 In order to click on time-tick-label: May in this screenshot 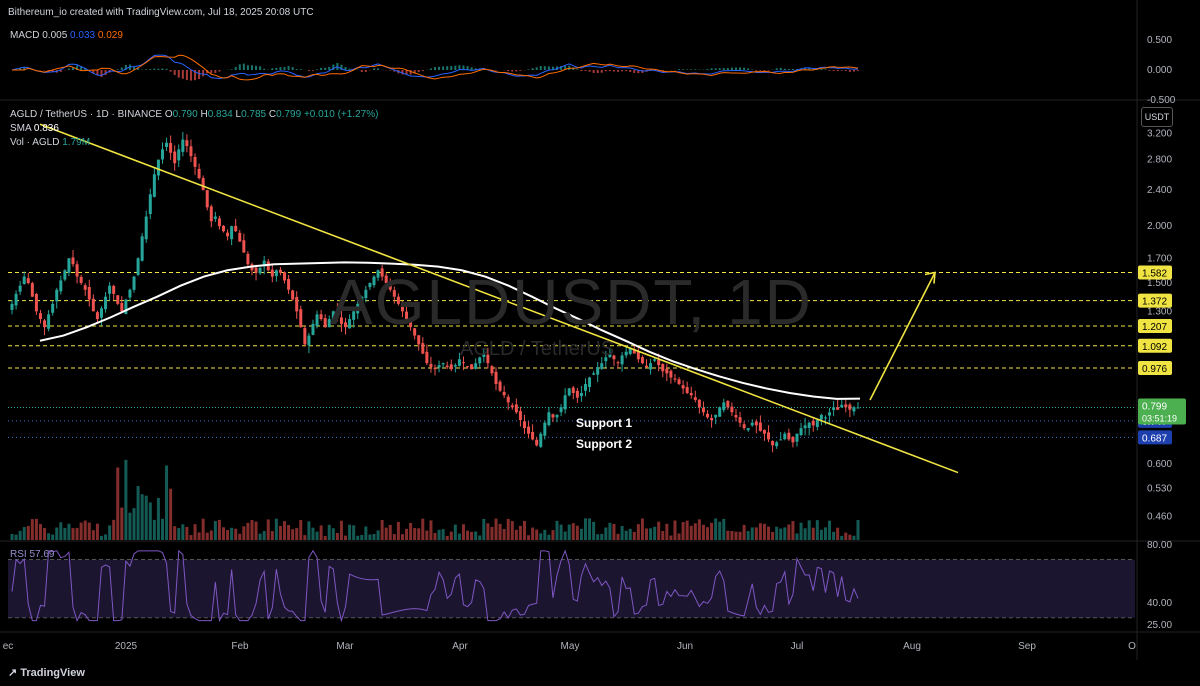, I will do `click(570, 646)`.